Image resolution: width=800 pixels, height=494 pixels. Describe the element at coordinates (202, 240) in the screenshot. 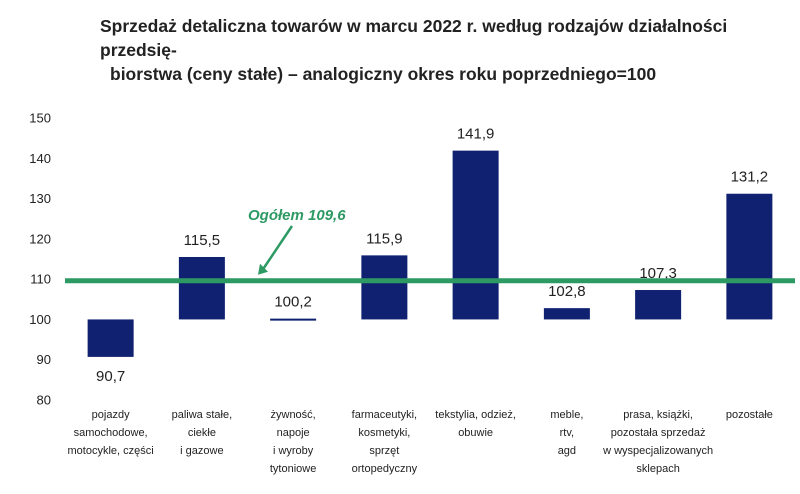

I see `data-label-2: 115,5` at that location.